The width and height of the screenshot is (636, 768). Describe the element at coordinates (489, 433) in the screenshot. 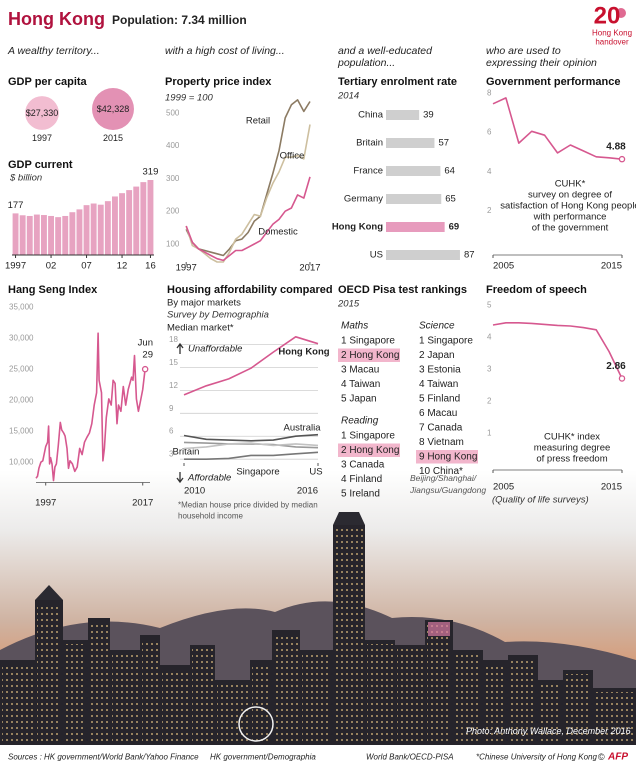

I see `y-tick-label: 1` at that location.